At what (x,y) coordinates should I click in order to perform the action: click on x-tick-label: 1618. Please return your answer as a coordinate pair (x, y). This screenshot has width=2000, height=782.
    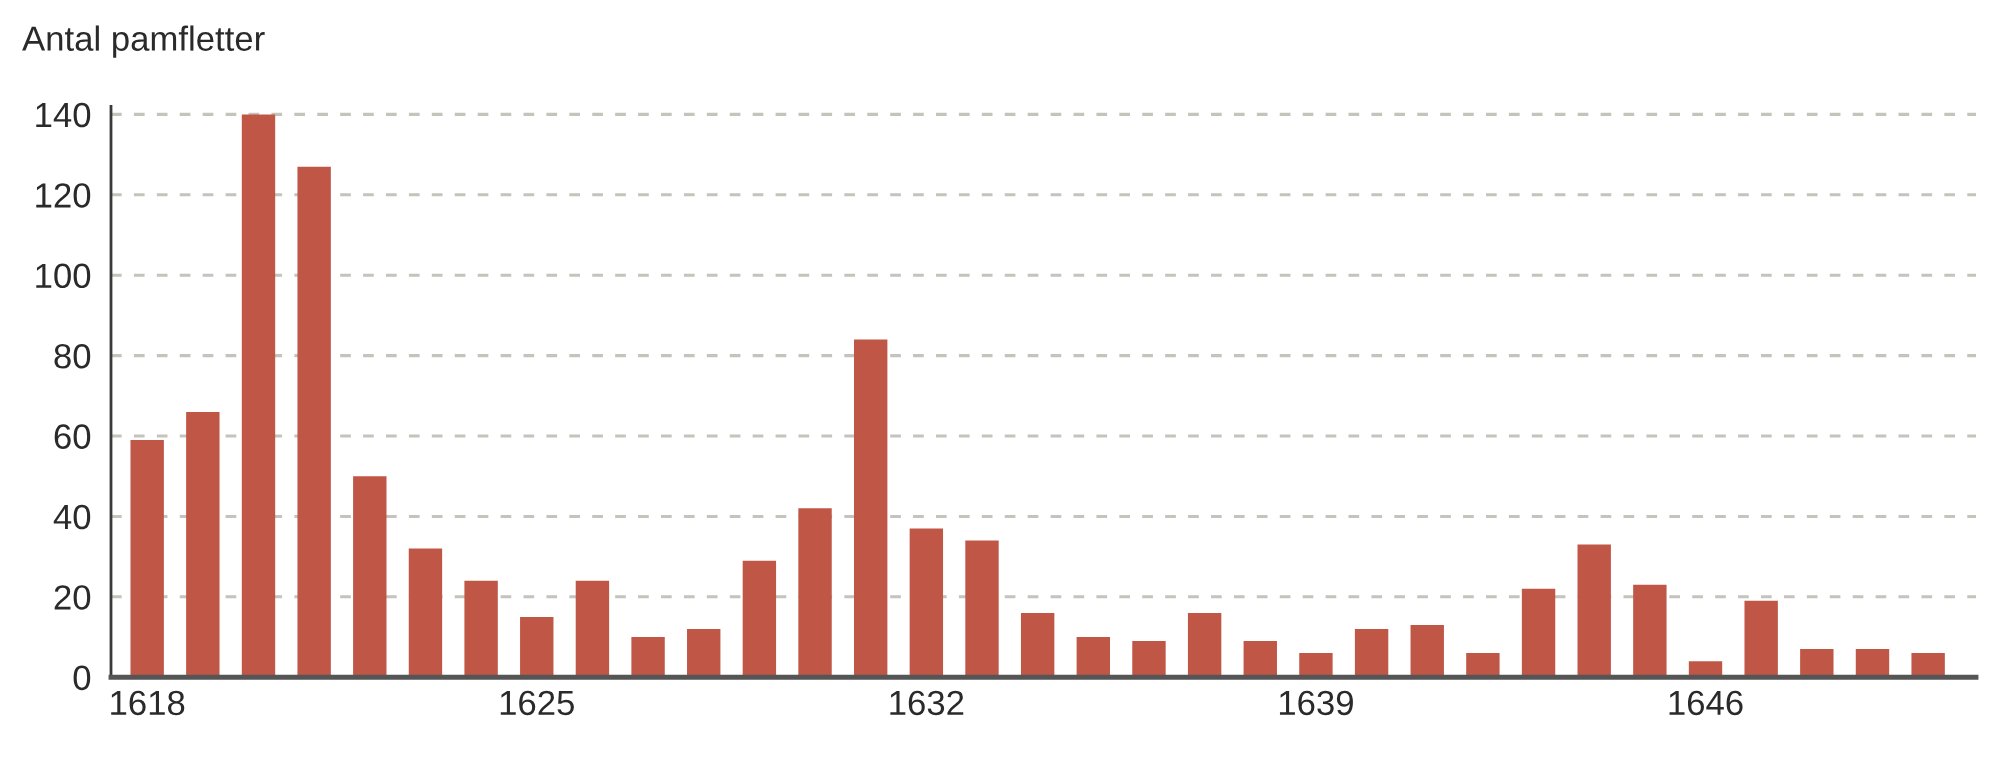
    Looking at the image, I should click on (148, 703).